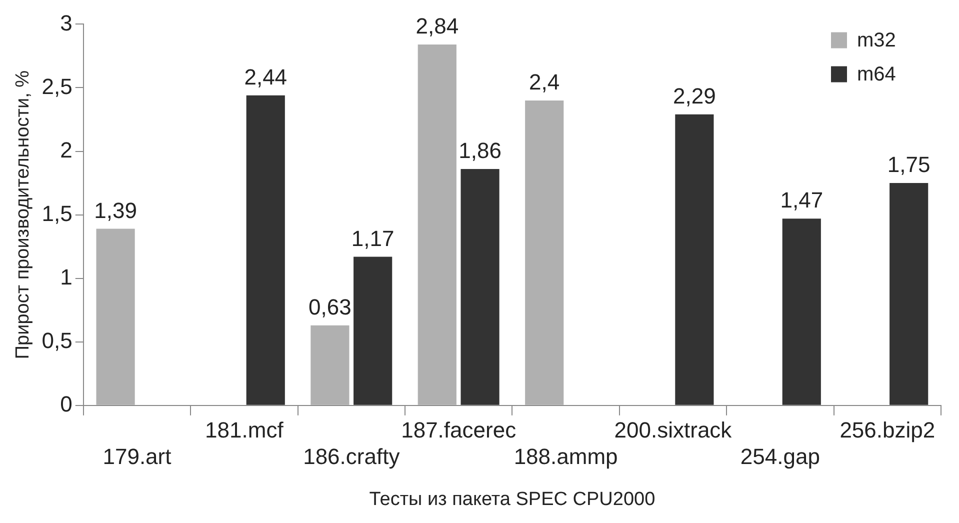 This screenshot has width=959, height=523. Describe the element at coordinates (57, 86) in the screenshot. I see `y-tick-label: 2,5` at that location.